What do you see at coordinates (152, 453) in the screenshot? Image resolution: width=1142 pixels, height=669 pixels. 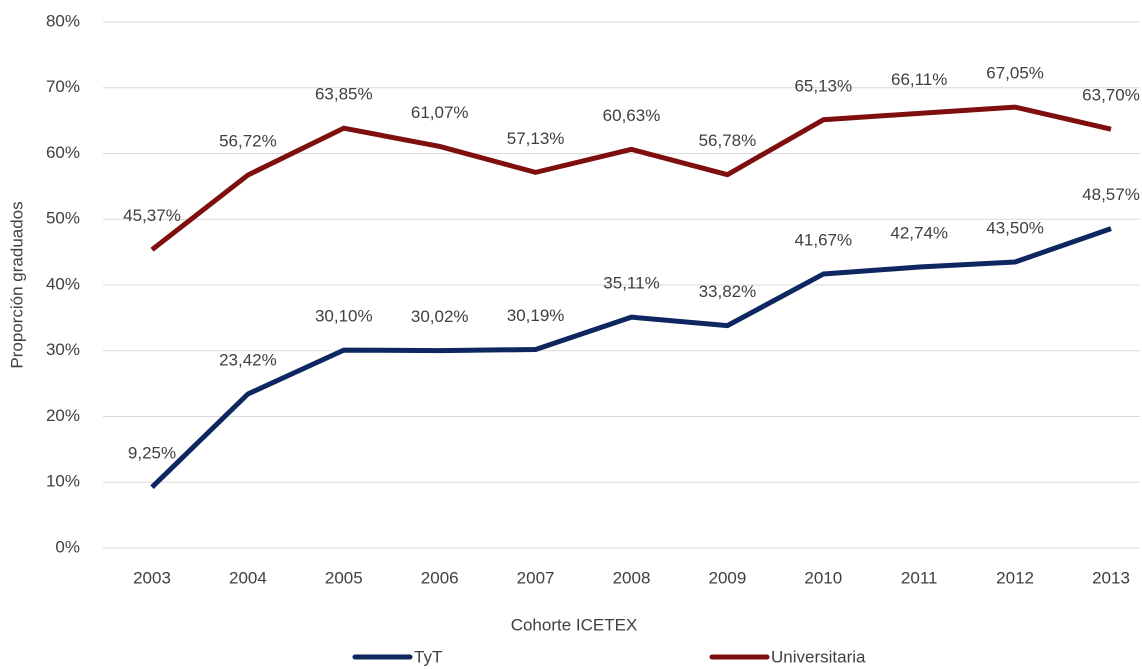 I see `data-label: 9,25%` at bounding box center [152, 453].